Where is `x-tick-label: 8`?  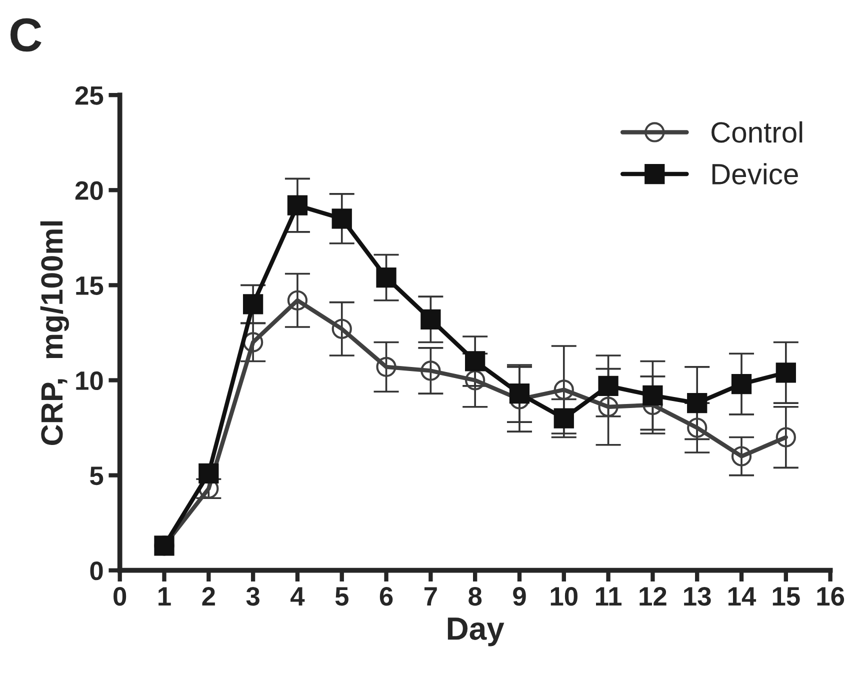
x-tick-label: 8 is located at coordinates (475, 596).